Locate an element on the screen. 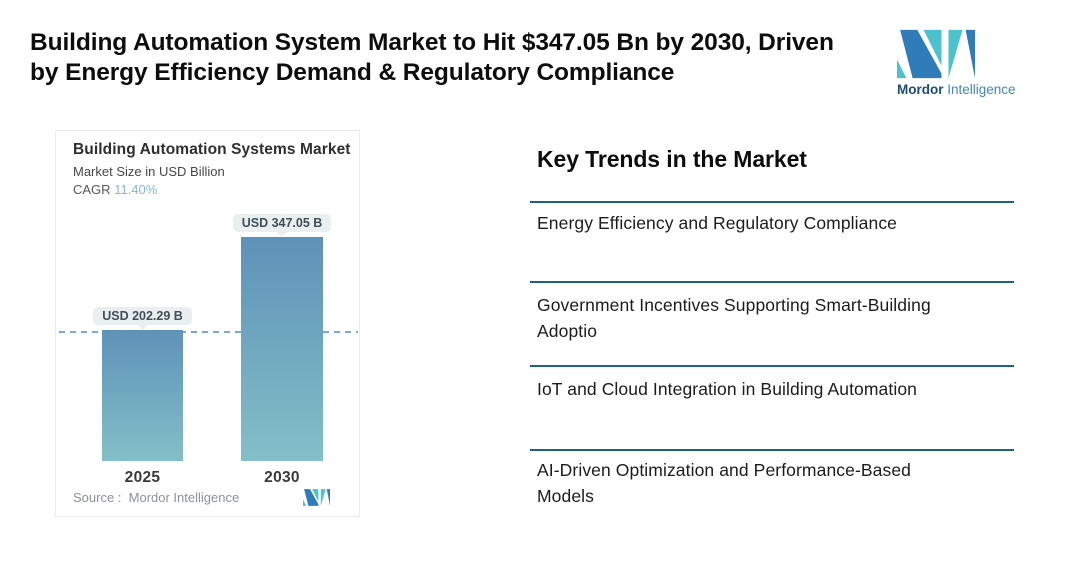  chart-title: Building Automation Systems Market is located at coordinates (212, 149).